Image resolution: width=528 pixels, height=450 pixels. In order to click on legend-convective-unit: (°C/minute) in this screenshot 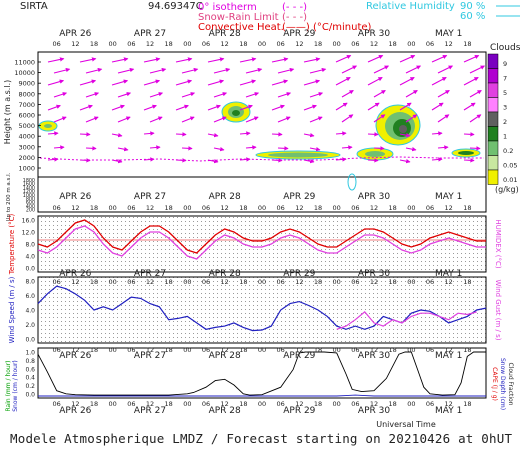, I will do `click(342, 27)`.